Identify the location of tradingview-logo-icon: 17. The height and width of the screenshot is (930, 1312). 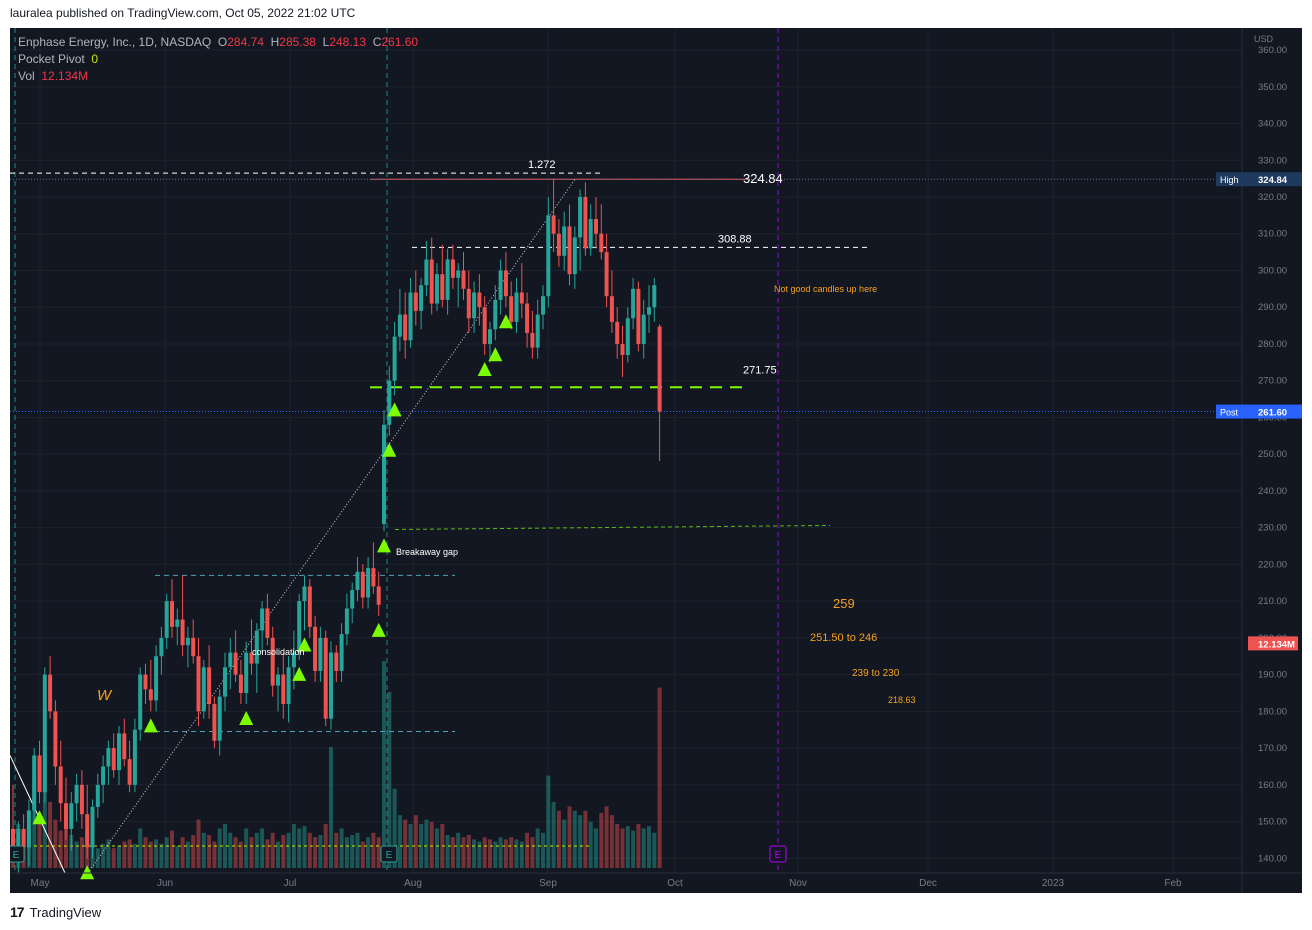
(17, 912).